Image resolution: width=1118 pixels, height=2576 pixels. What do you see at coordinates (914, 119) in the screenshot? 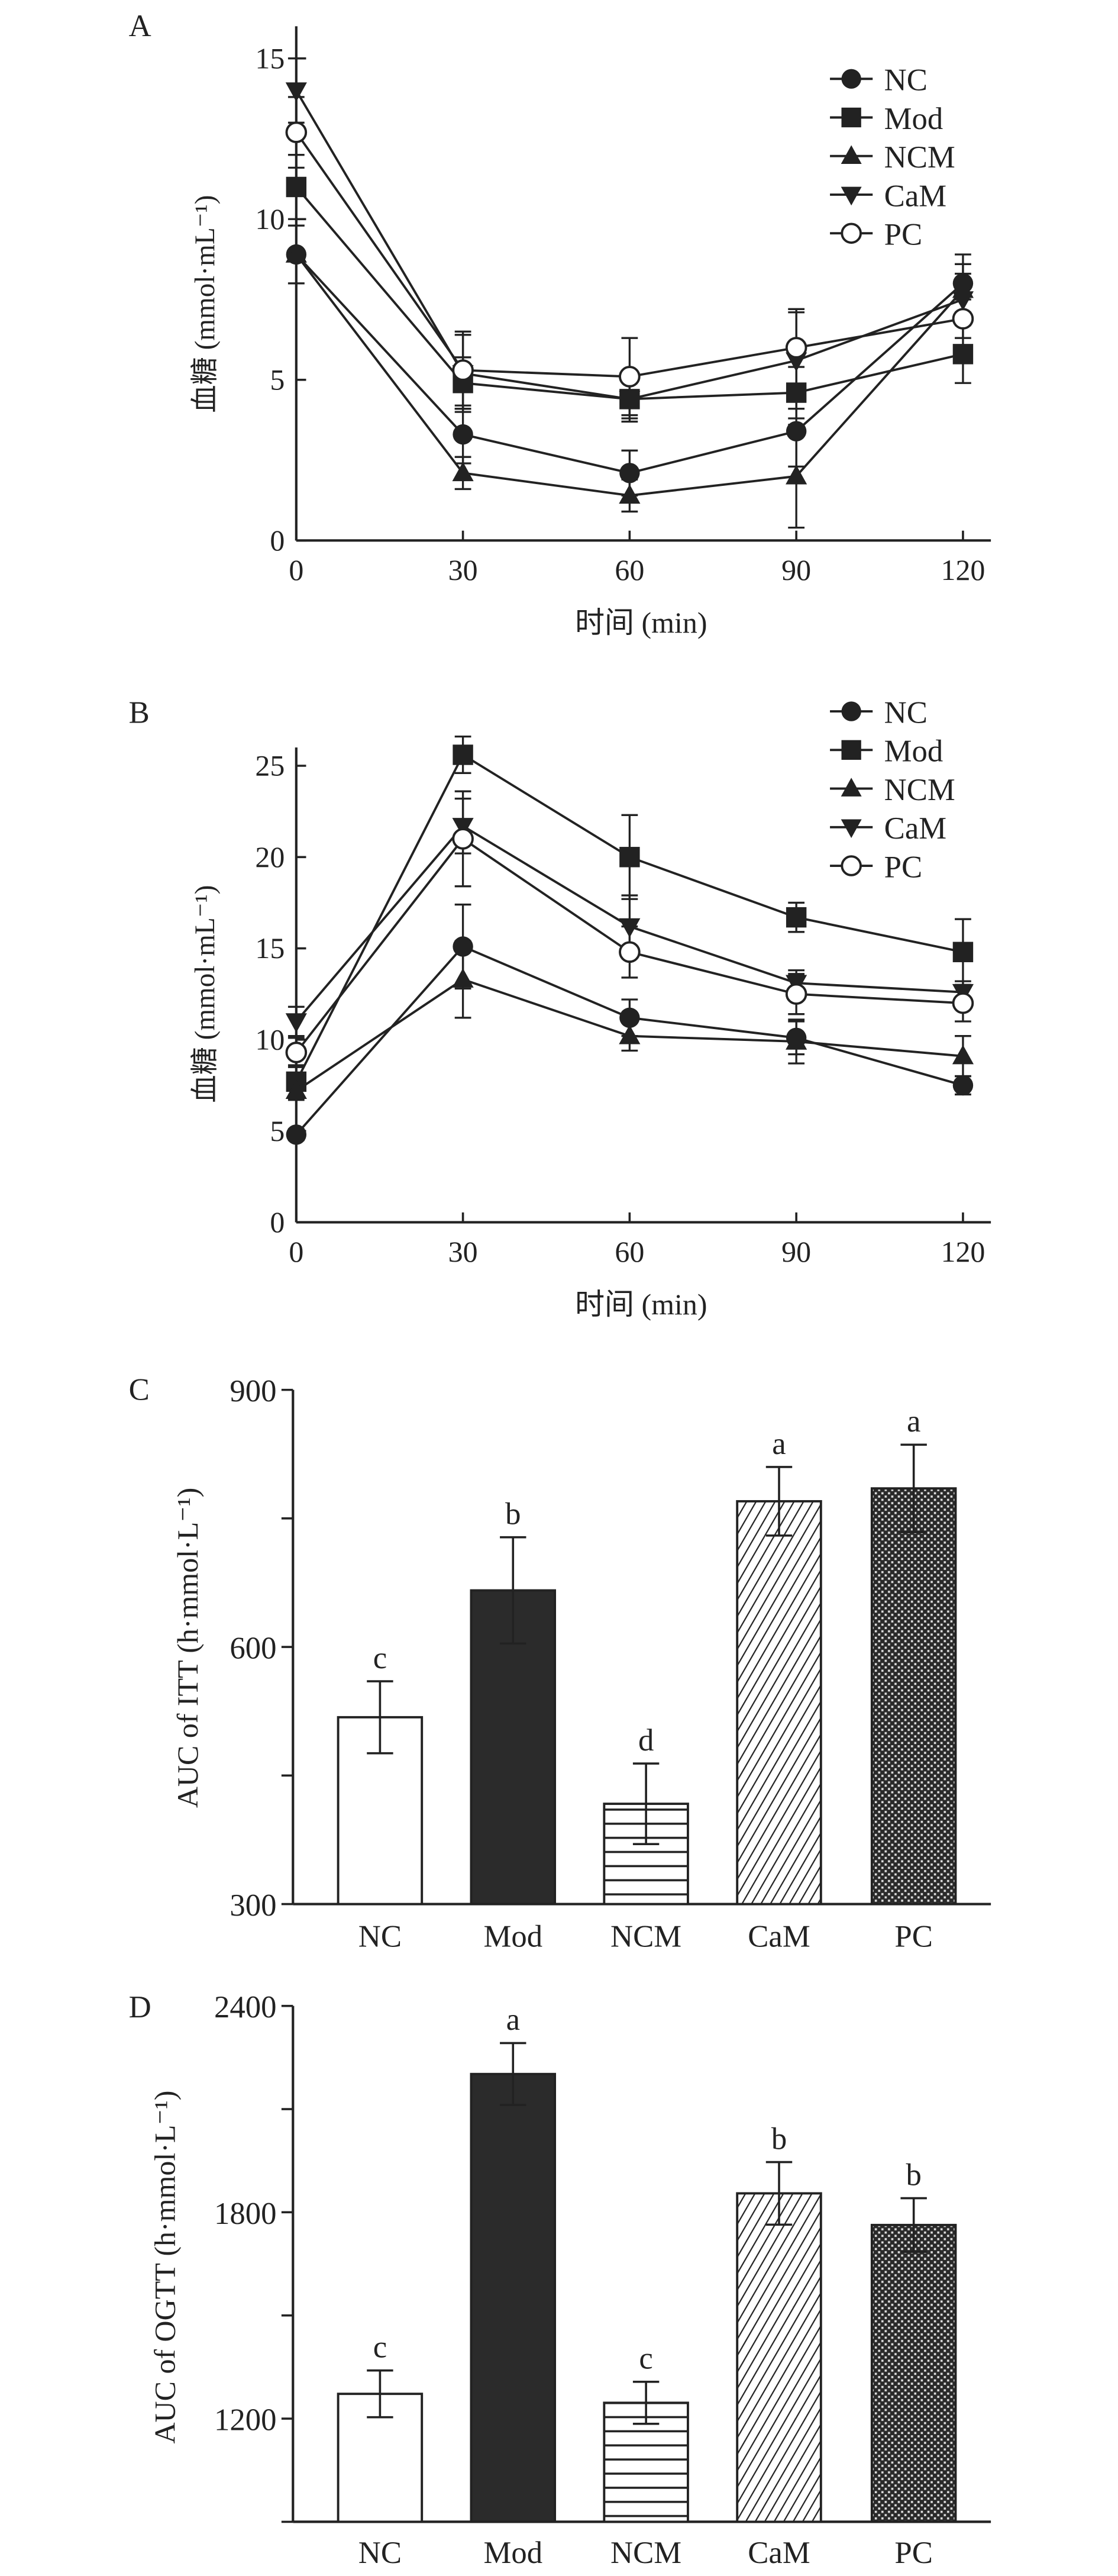
I see `legend-label: Mod` at bounding box center [914, 119].